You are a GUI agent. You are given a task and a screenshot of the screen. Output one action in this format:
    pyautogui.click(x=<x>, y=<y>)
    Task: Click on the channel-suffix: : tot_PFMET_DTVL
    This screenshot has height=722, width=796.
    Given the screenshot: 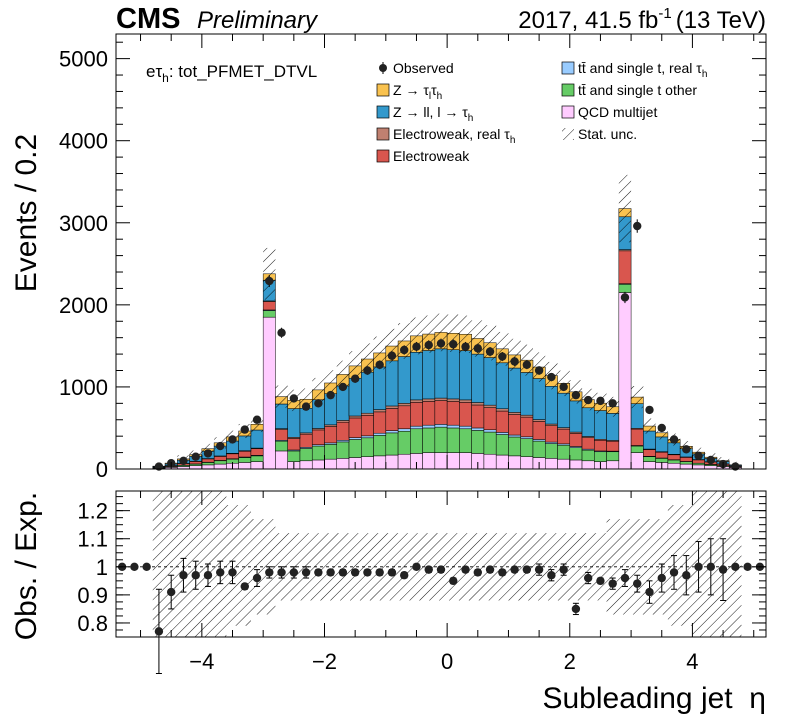 What is the action you would take?
    pyautogui.click(x=243, y=71)
    